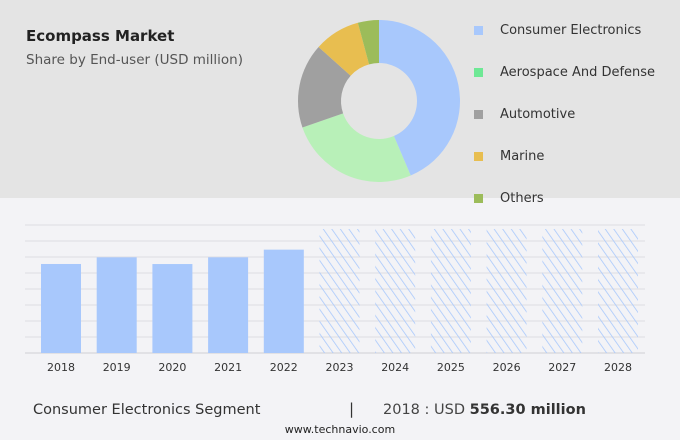 The image size is (680, 440). What do you see at coordinates (368, 42) in the screenshot?
I see `donut-slice-others` at bounding box center [368, 42].